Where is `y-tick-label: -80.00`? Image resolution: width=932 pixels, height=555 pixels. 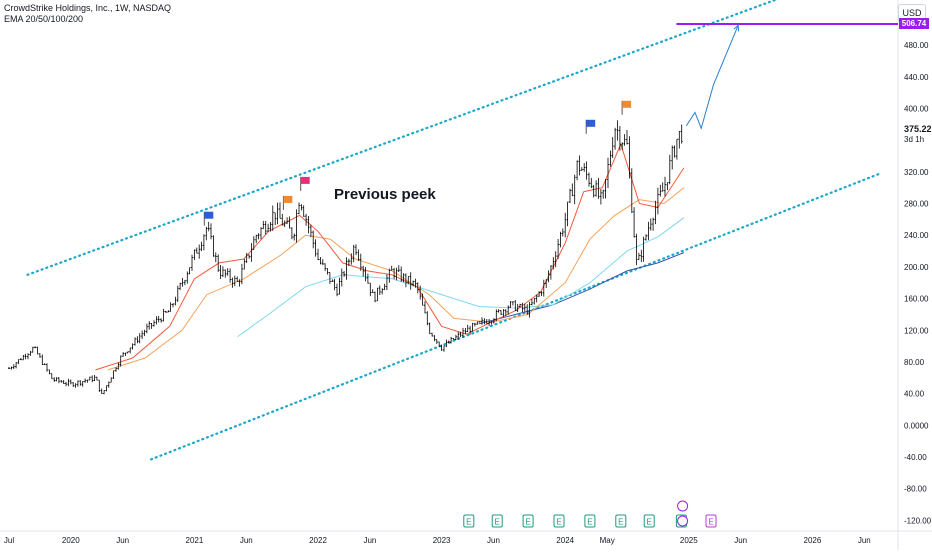 y-tick-label: -80.00 is located at coordinates (915, 489).